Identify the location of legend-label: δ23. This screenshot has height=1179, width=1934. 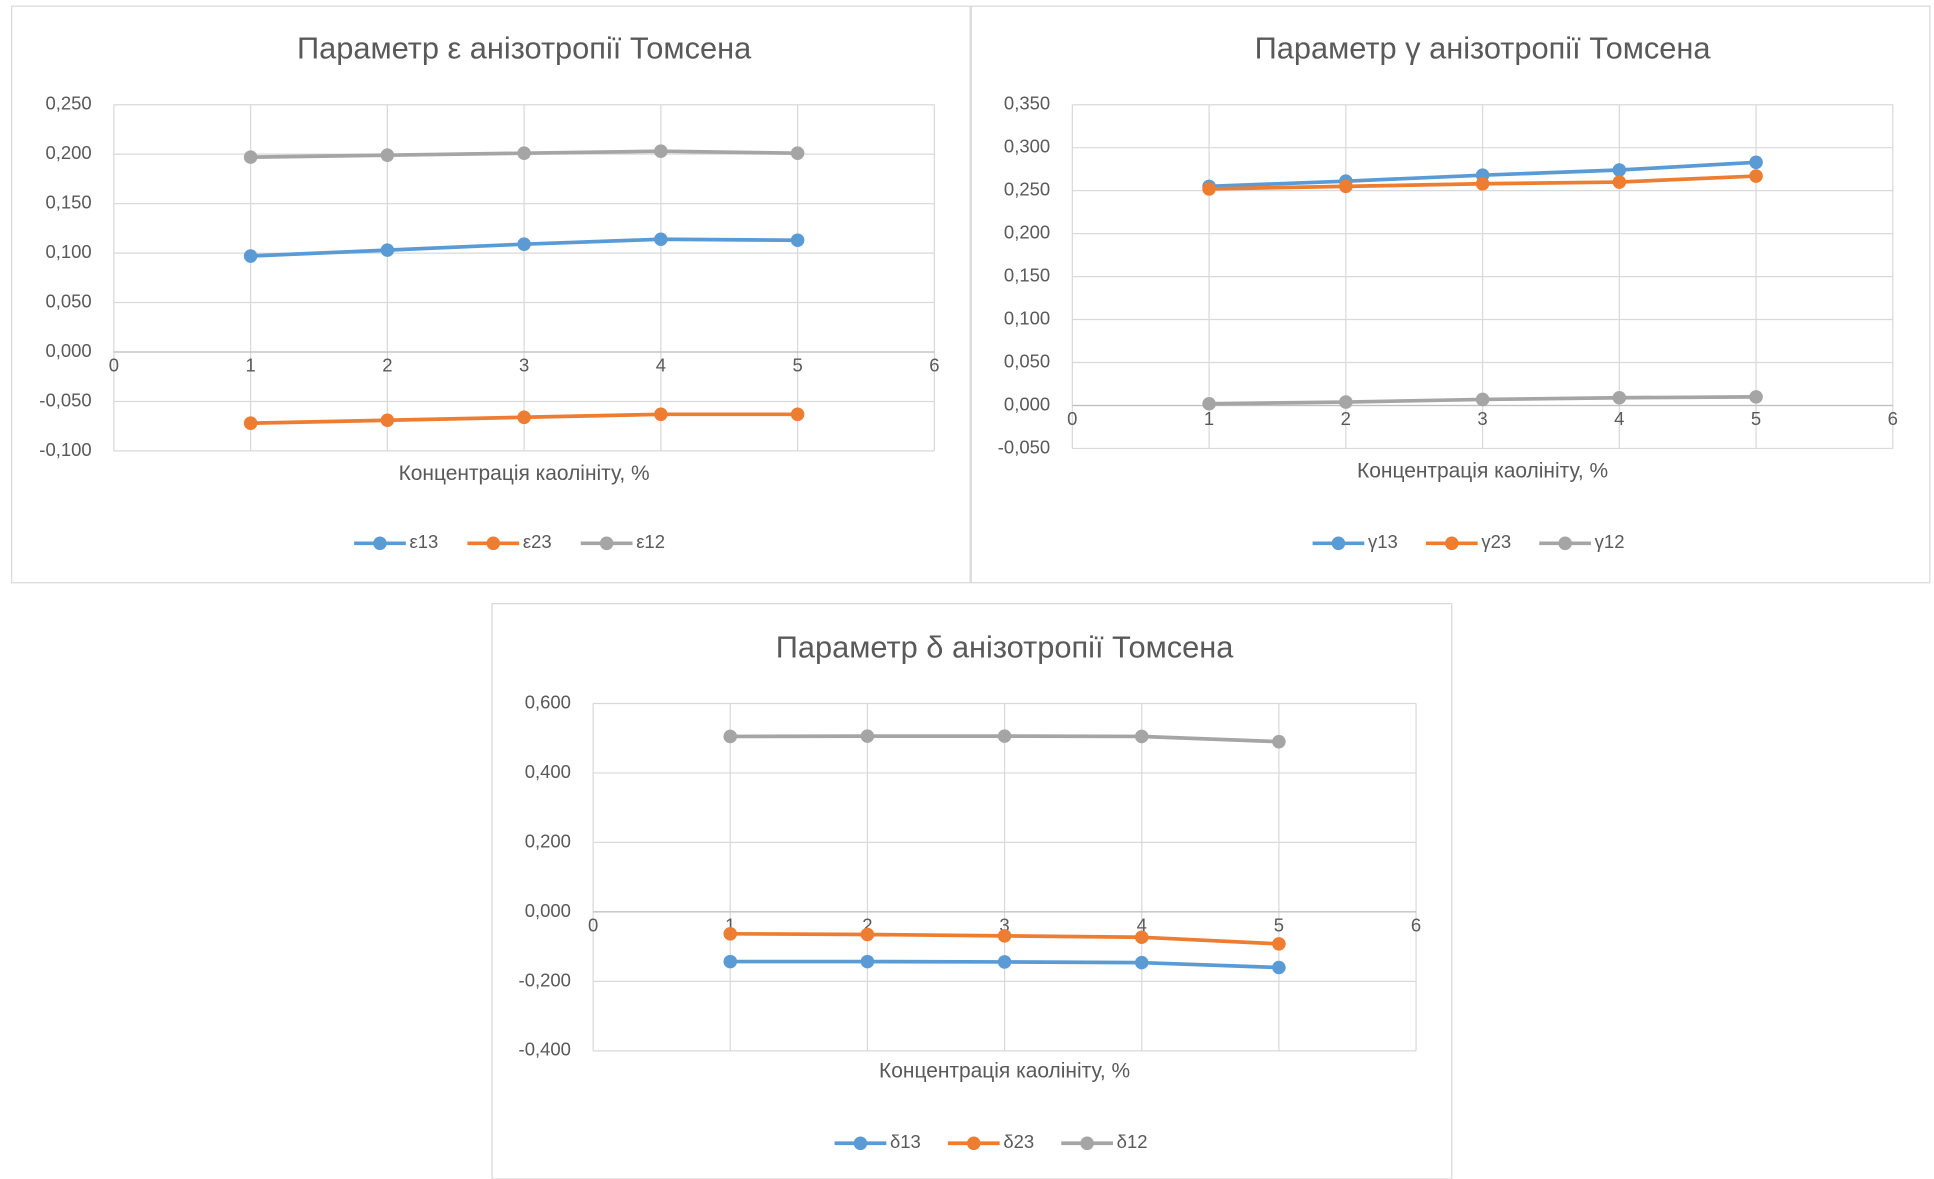
(1018, 1141).